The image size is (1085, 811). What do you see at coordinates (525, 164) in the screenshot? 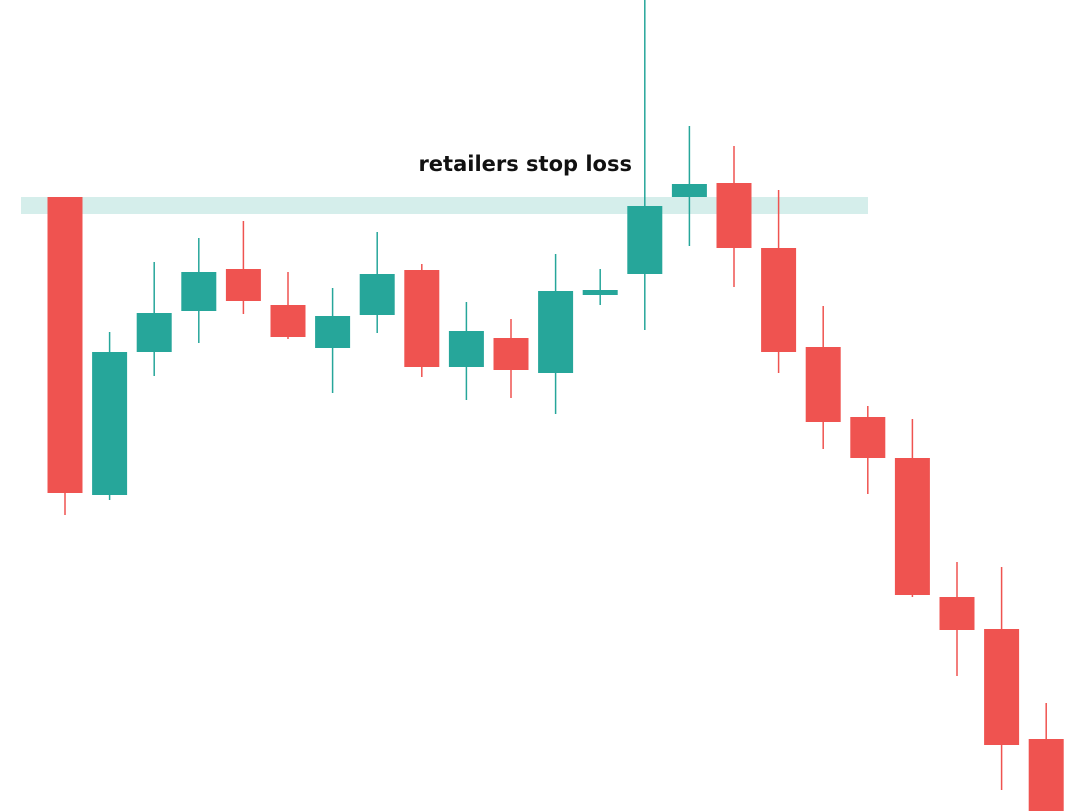
I see `annotation: retailers stop loss` at bounding box center [525, 164].